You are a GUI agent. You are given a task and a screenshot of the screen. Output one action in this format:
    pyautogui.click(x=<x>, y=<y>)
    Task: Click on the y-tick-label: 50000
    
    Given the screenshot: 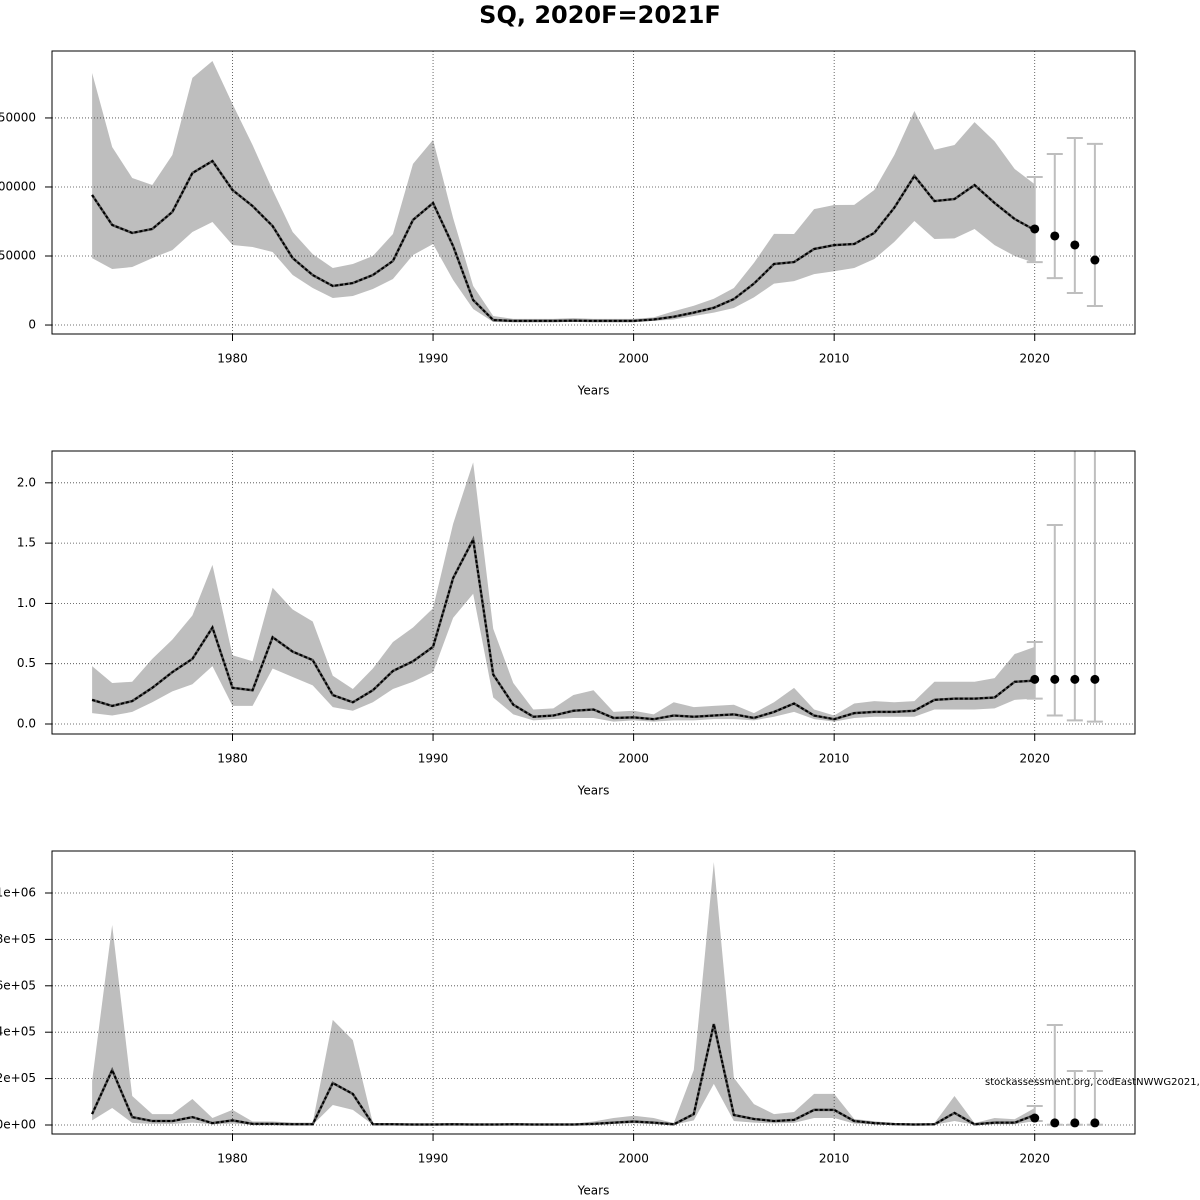 What is the action you would take?
    pyautogui.click(x=18, y=256)
    